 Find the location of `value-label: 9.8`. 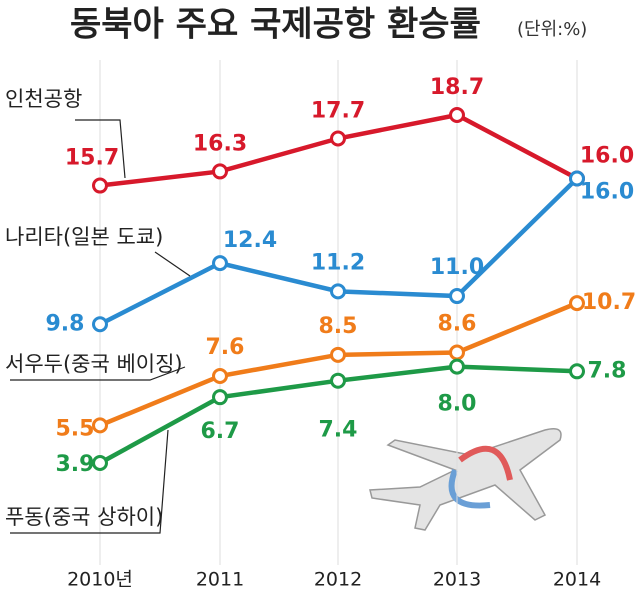

value-label: 9.8 is located at coordinates (65, 323).